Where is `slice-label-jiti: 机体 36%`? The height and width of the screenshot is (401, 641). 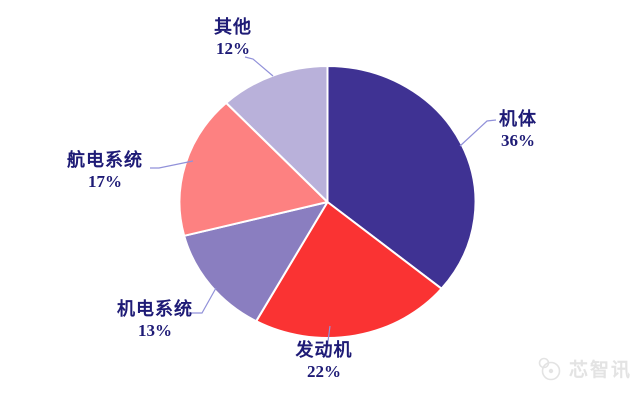
slice-label-jiti: 机体 36% is located at coordinates (518, 130).